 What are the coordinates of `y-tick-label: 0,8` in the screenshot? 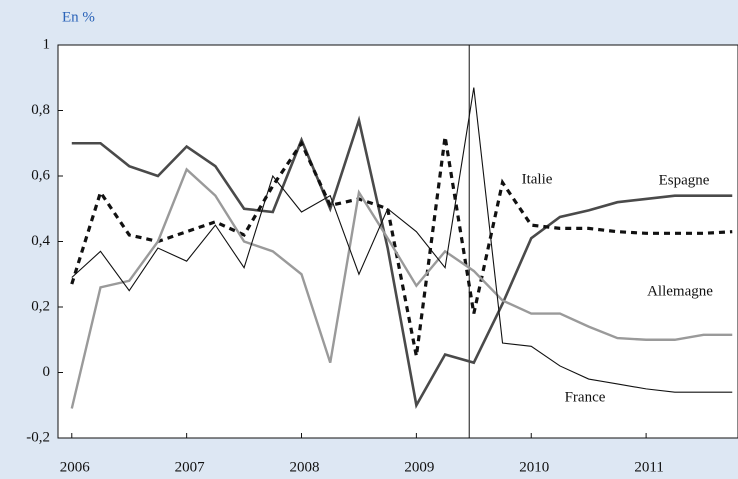 It's located at (40, 110).